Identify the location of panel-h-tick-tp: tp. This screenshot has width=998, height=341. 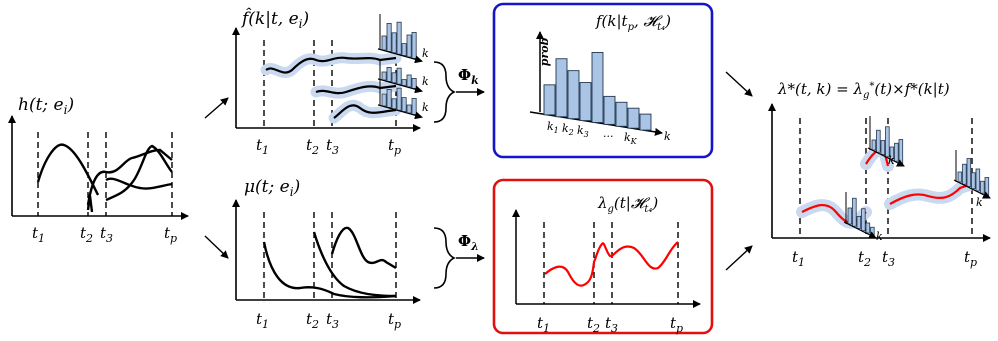
(170, 234).